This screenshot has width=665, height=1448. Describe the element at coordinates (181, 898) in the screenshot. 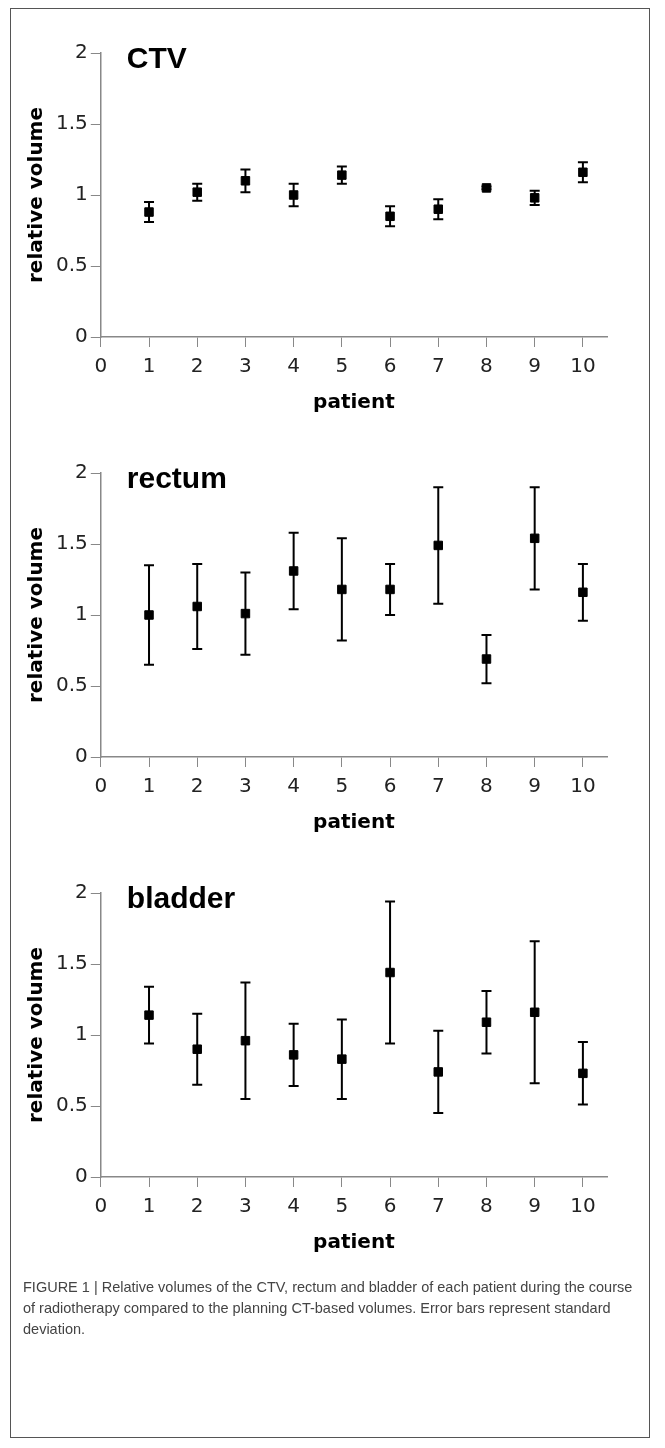

I see `chart-title: bladder` at that location.